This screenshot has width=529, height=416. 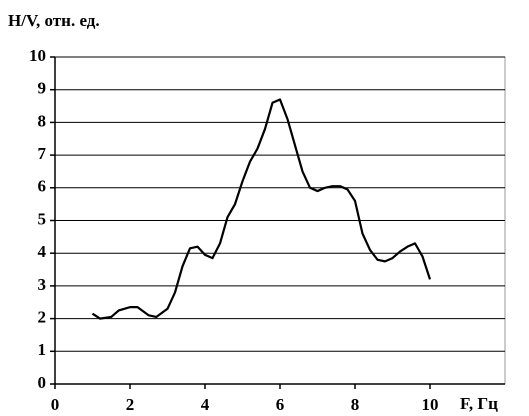 I want to click on y-tick-label: 10, so click(x=37, y=55).